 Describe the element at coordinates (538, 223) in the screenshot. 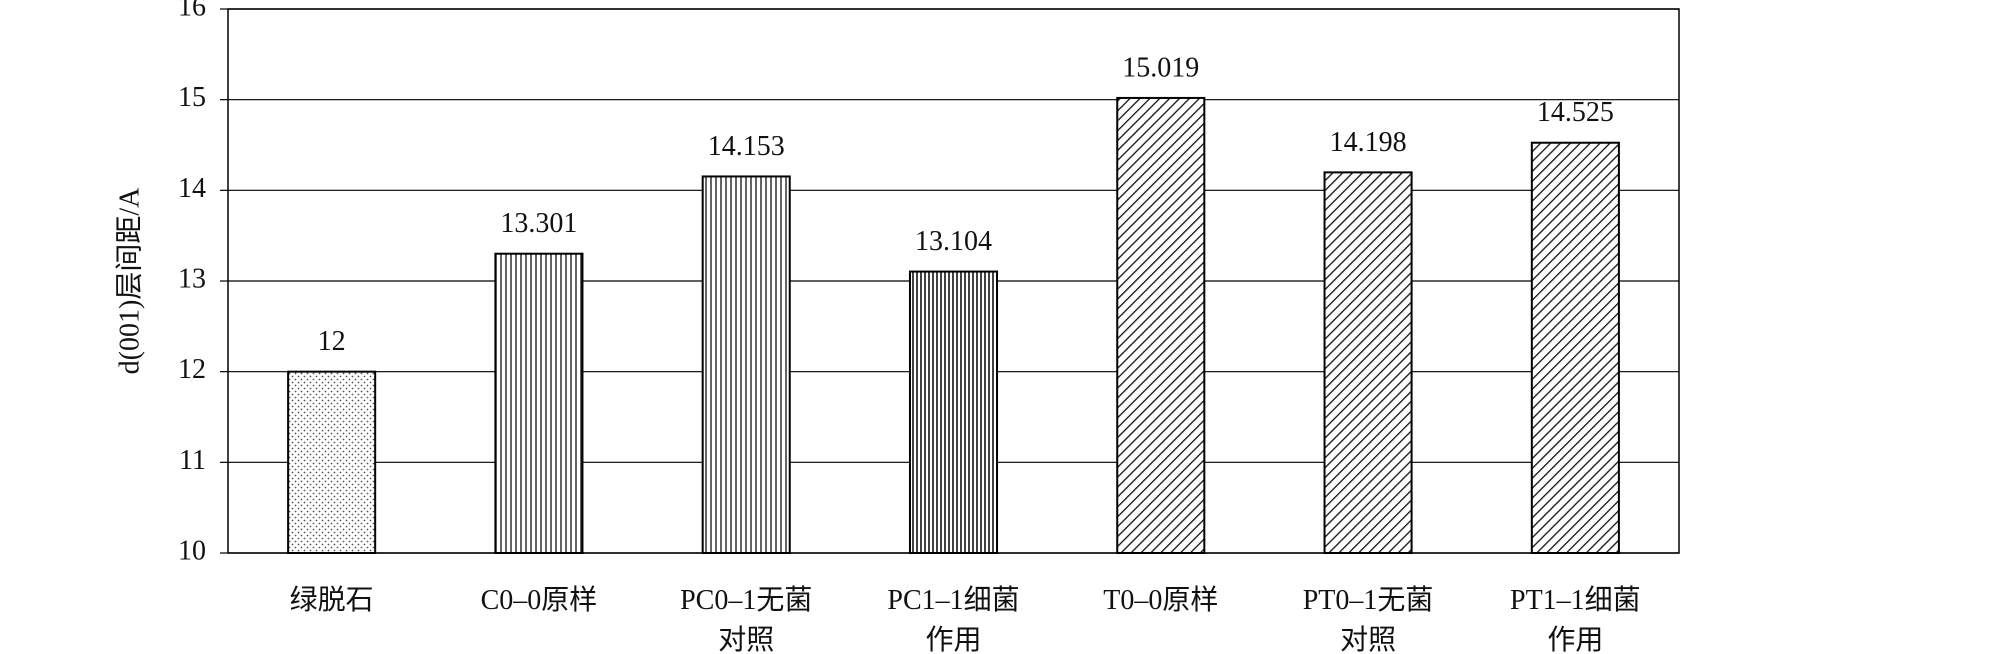

I see `value-label: 13.301` at that location.